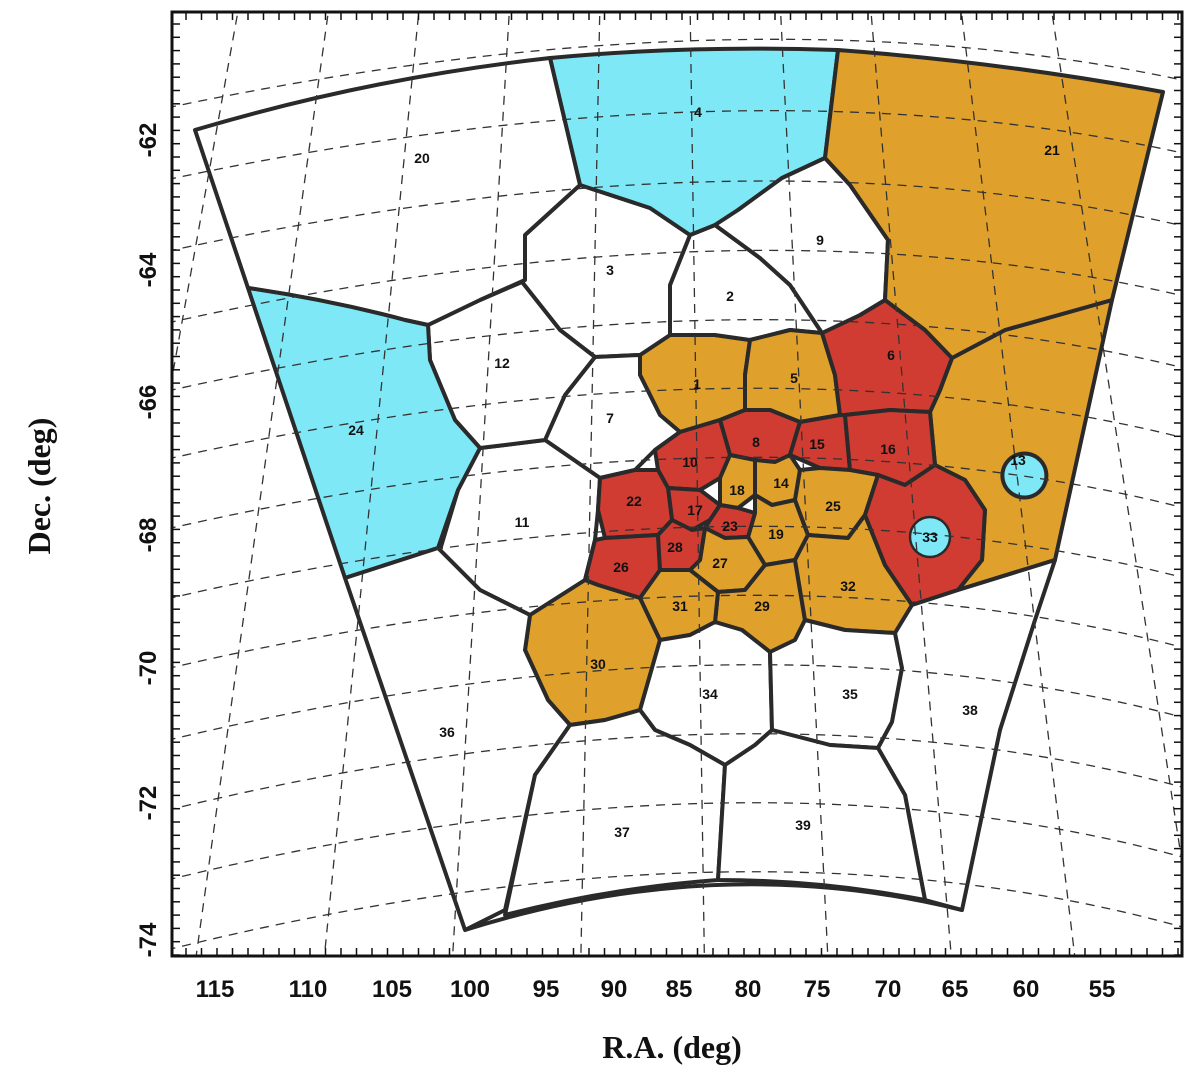  What do you see at coordinates (148, 803) in the screenshot?
I see `y-tick-label: -72` at bounding box center [148, 803].